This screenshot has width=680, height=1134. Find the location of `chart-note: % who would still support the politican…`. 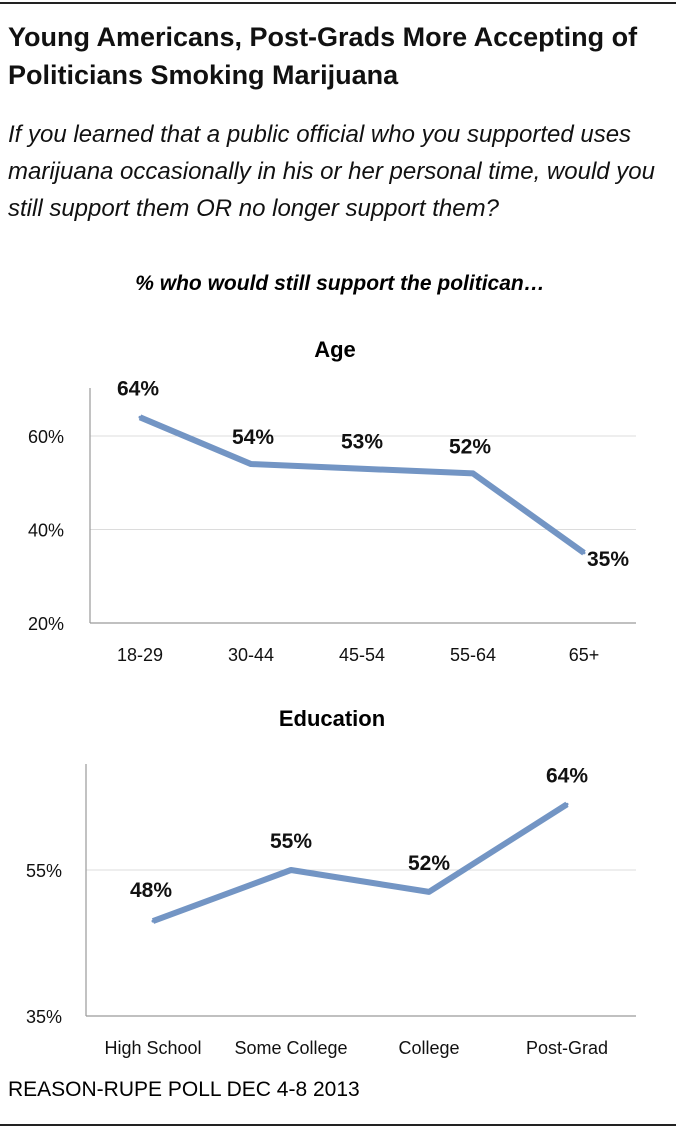

chart-note: % who would still support the politican… is located at coordinates (340, 283).